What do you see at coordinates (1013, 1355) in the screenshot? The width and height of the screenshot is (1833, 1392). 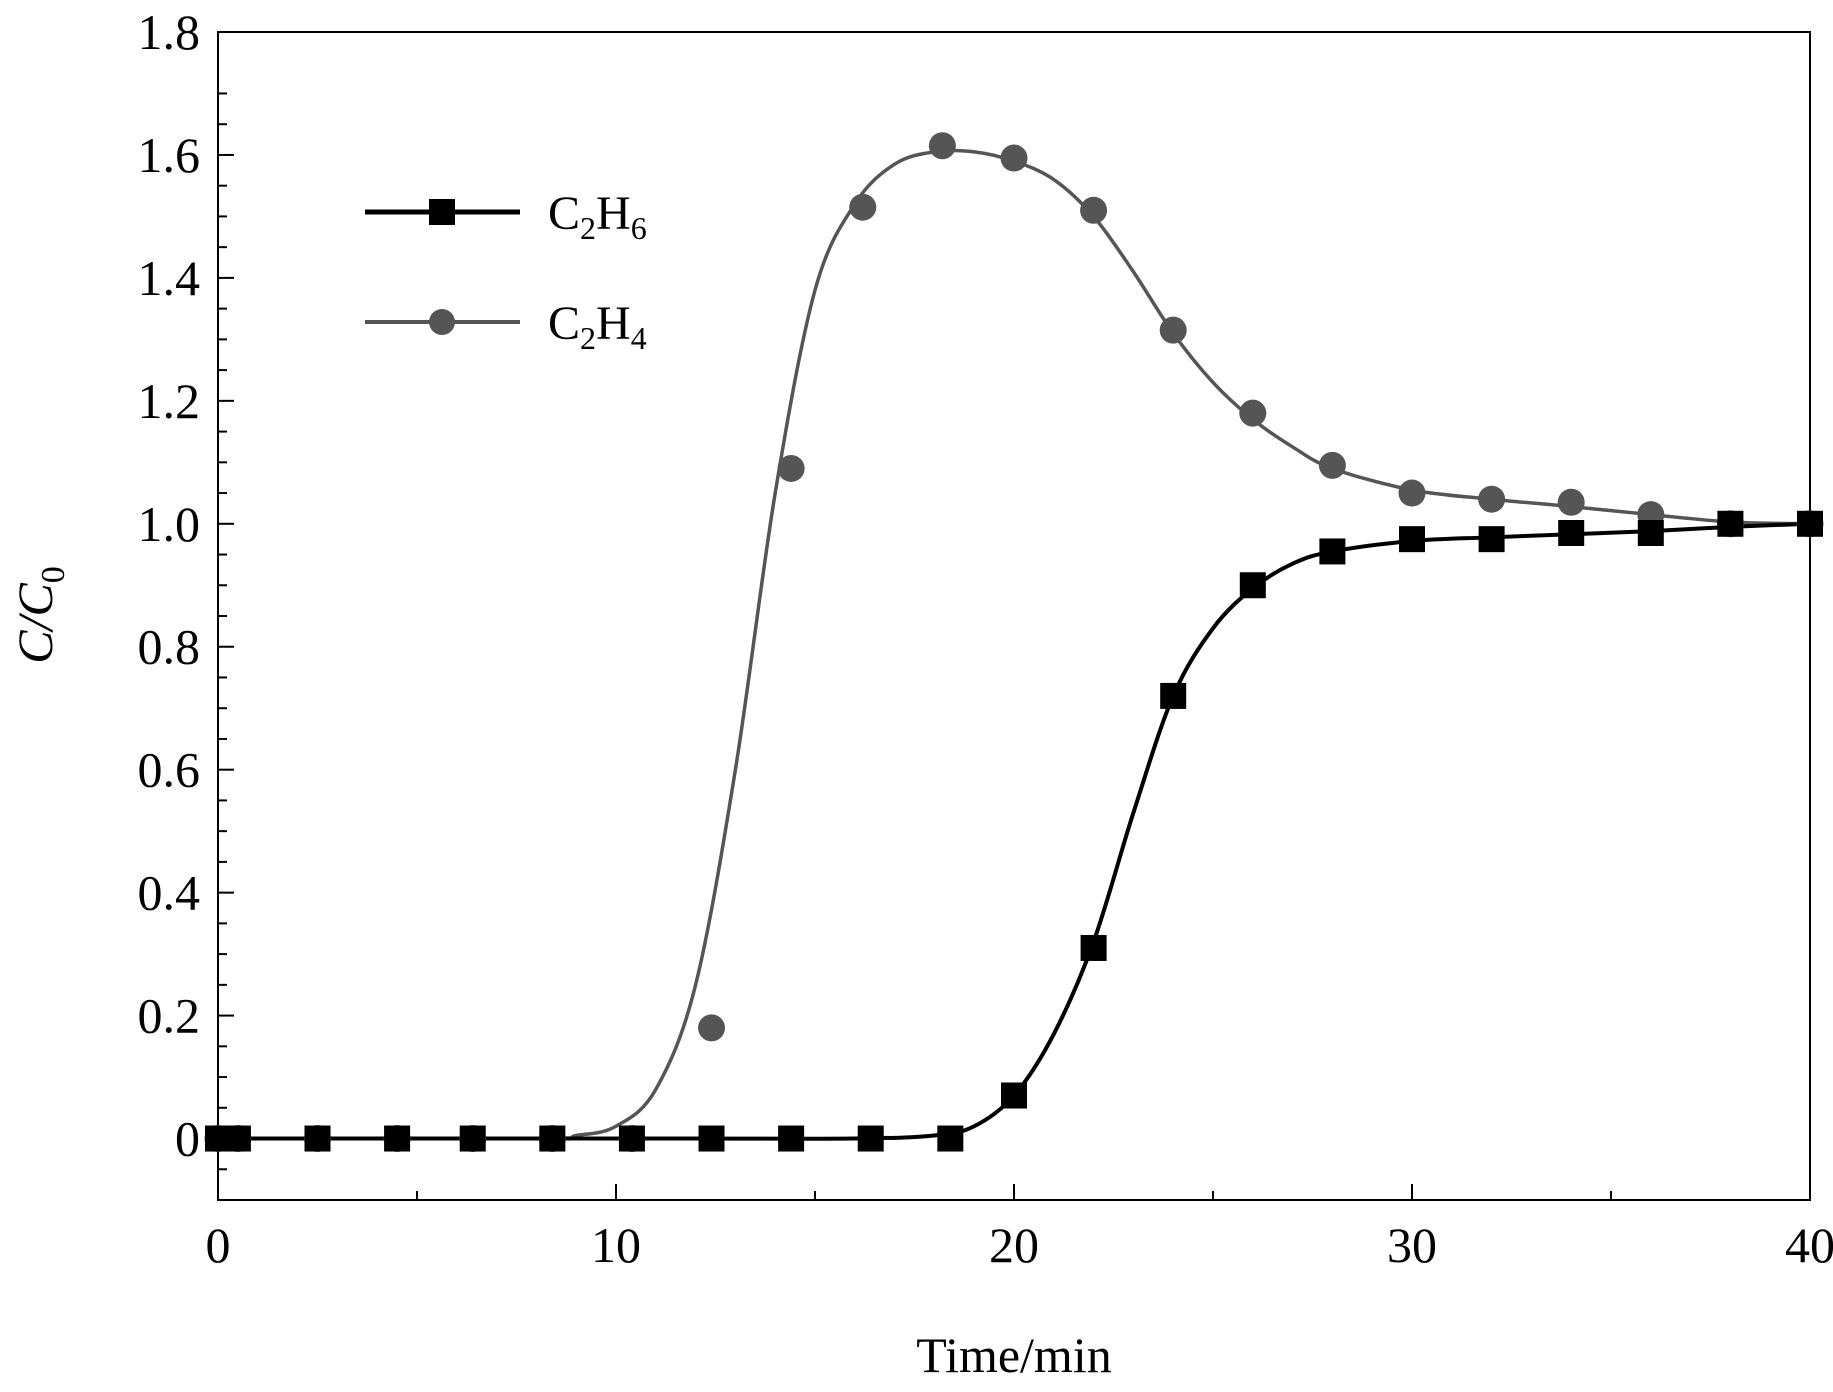 I see `x-axis-label: Time/min` at bounding box center [1013, 1355].